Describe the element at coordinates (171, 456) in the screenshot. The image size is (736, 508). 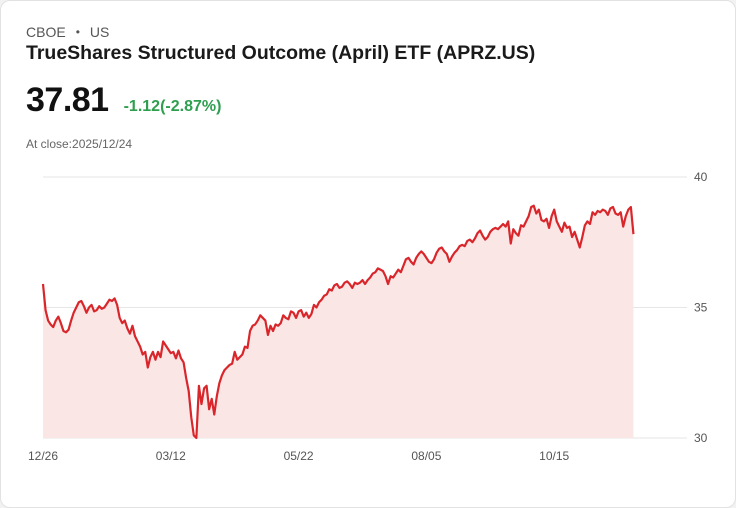
I see `x-tick-label: 03/12` at that location.